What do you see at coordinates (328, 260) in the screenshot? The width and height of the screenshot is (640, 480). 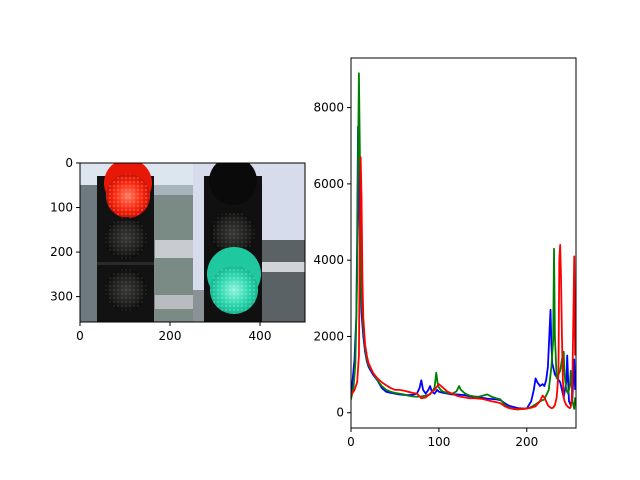 I see `histogram-y-tick-label: 4000` at bounding box center [328, 260].